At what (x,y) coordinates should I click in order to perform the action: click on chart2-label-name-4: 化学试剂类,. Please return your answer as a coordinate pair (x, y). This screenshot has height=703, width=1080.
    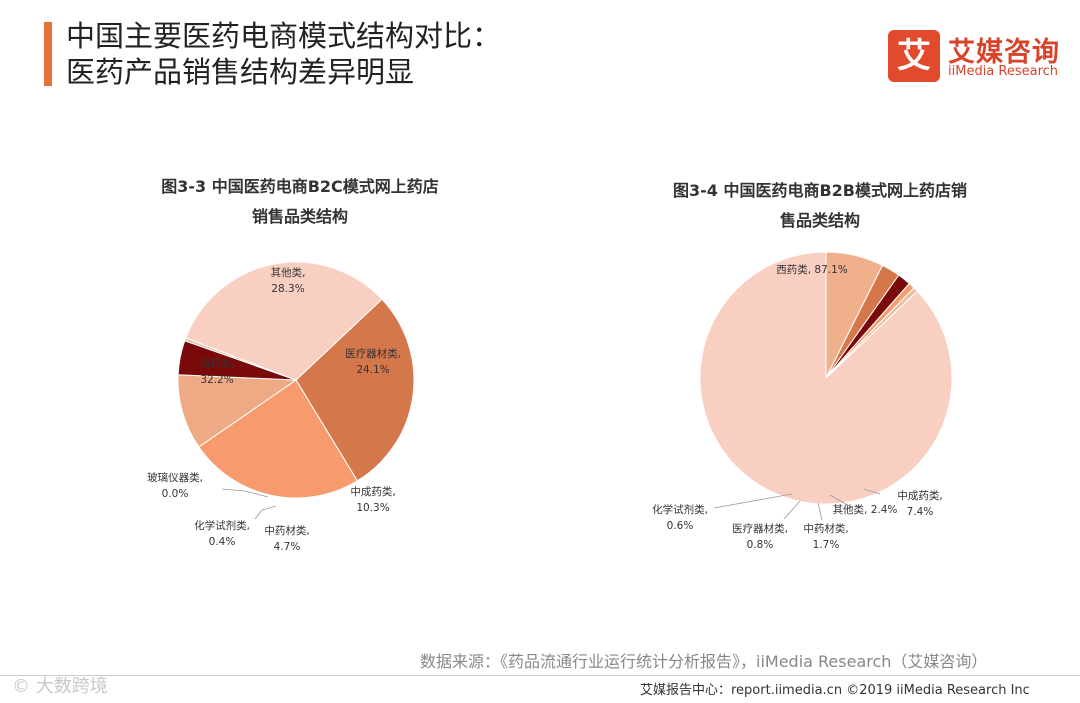
    Looking at the image, I should click on (680, 509).